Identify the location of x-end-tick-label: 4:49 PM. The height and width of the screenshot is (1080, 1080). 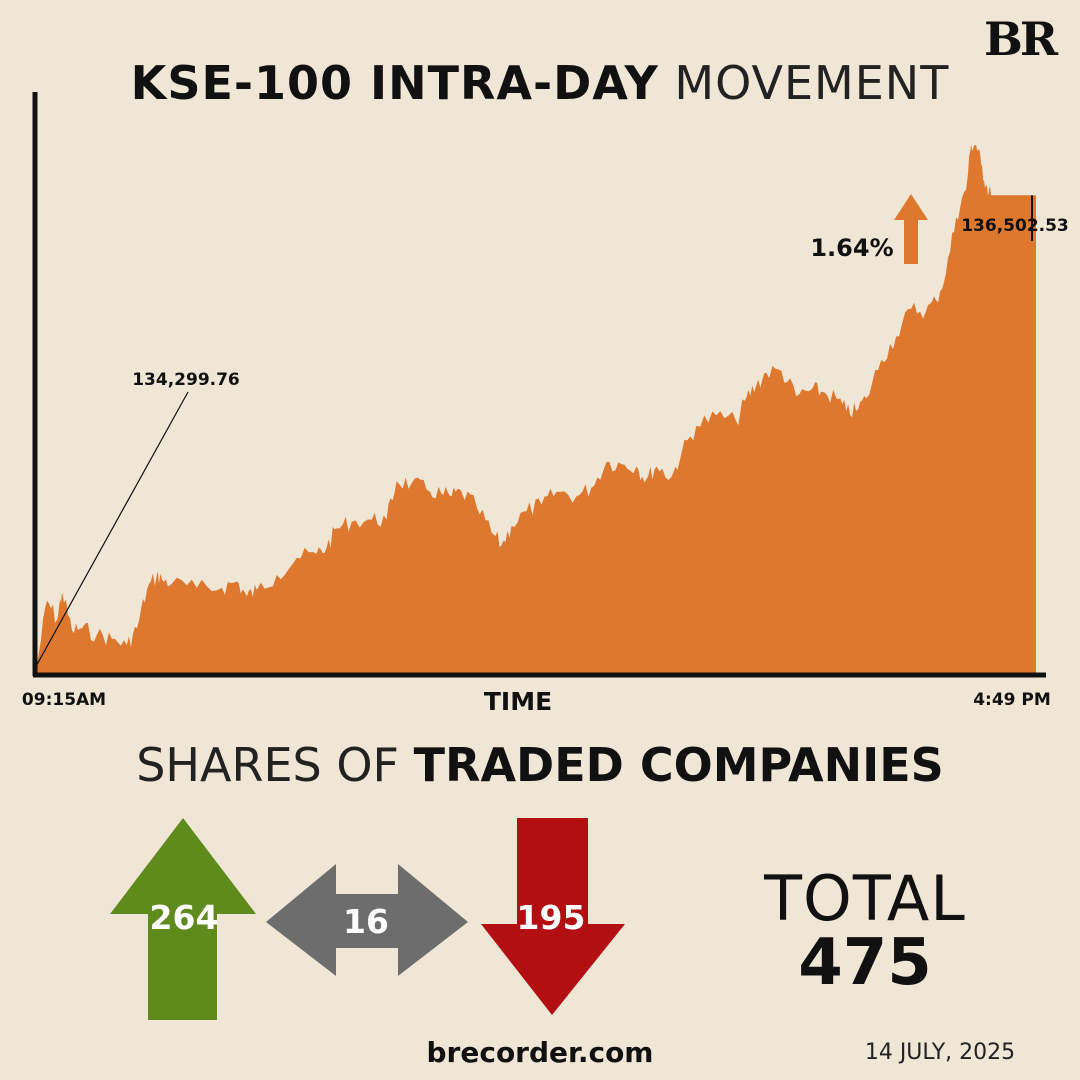
(1012, 700).